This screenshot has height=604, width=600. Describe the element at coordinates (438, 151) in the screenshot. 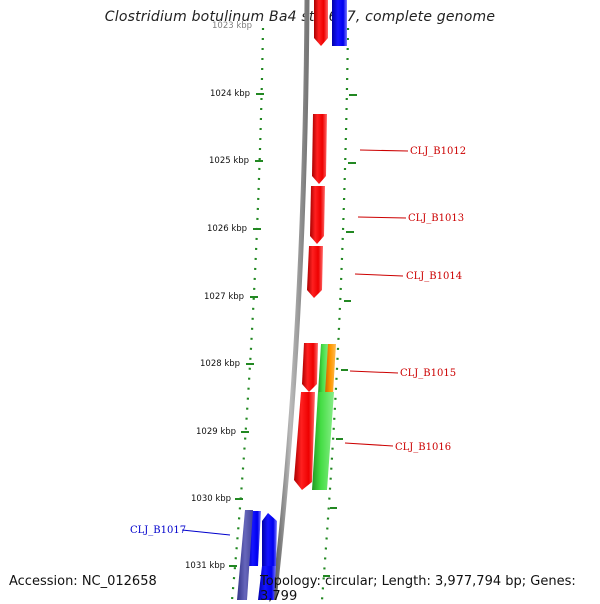

I see `gene-label-clj_b1012: CLJ_B1012` at that location.